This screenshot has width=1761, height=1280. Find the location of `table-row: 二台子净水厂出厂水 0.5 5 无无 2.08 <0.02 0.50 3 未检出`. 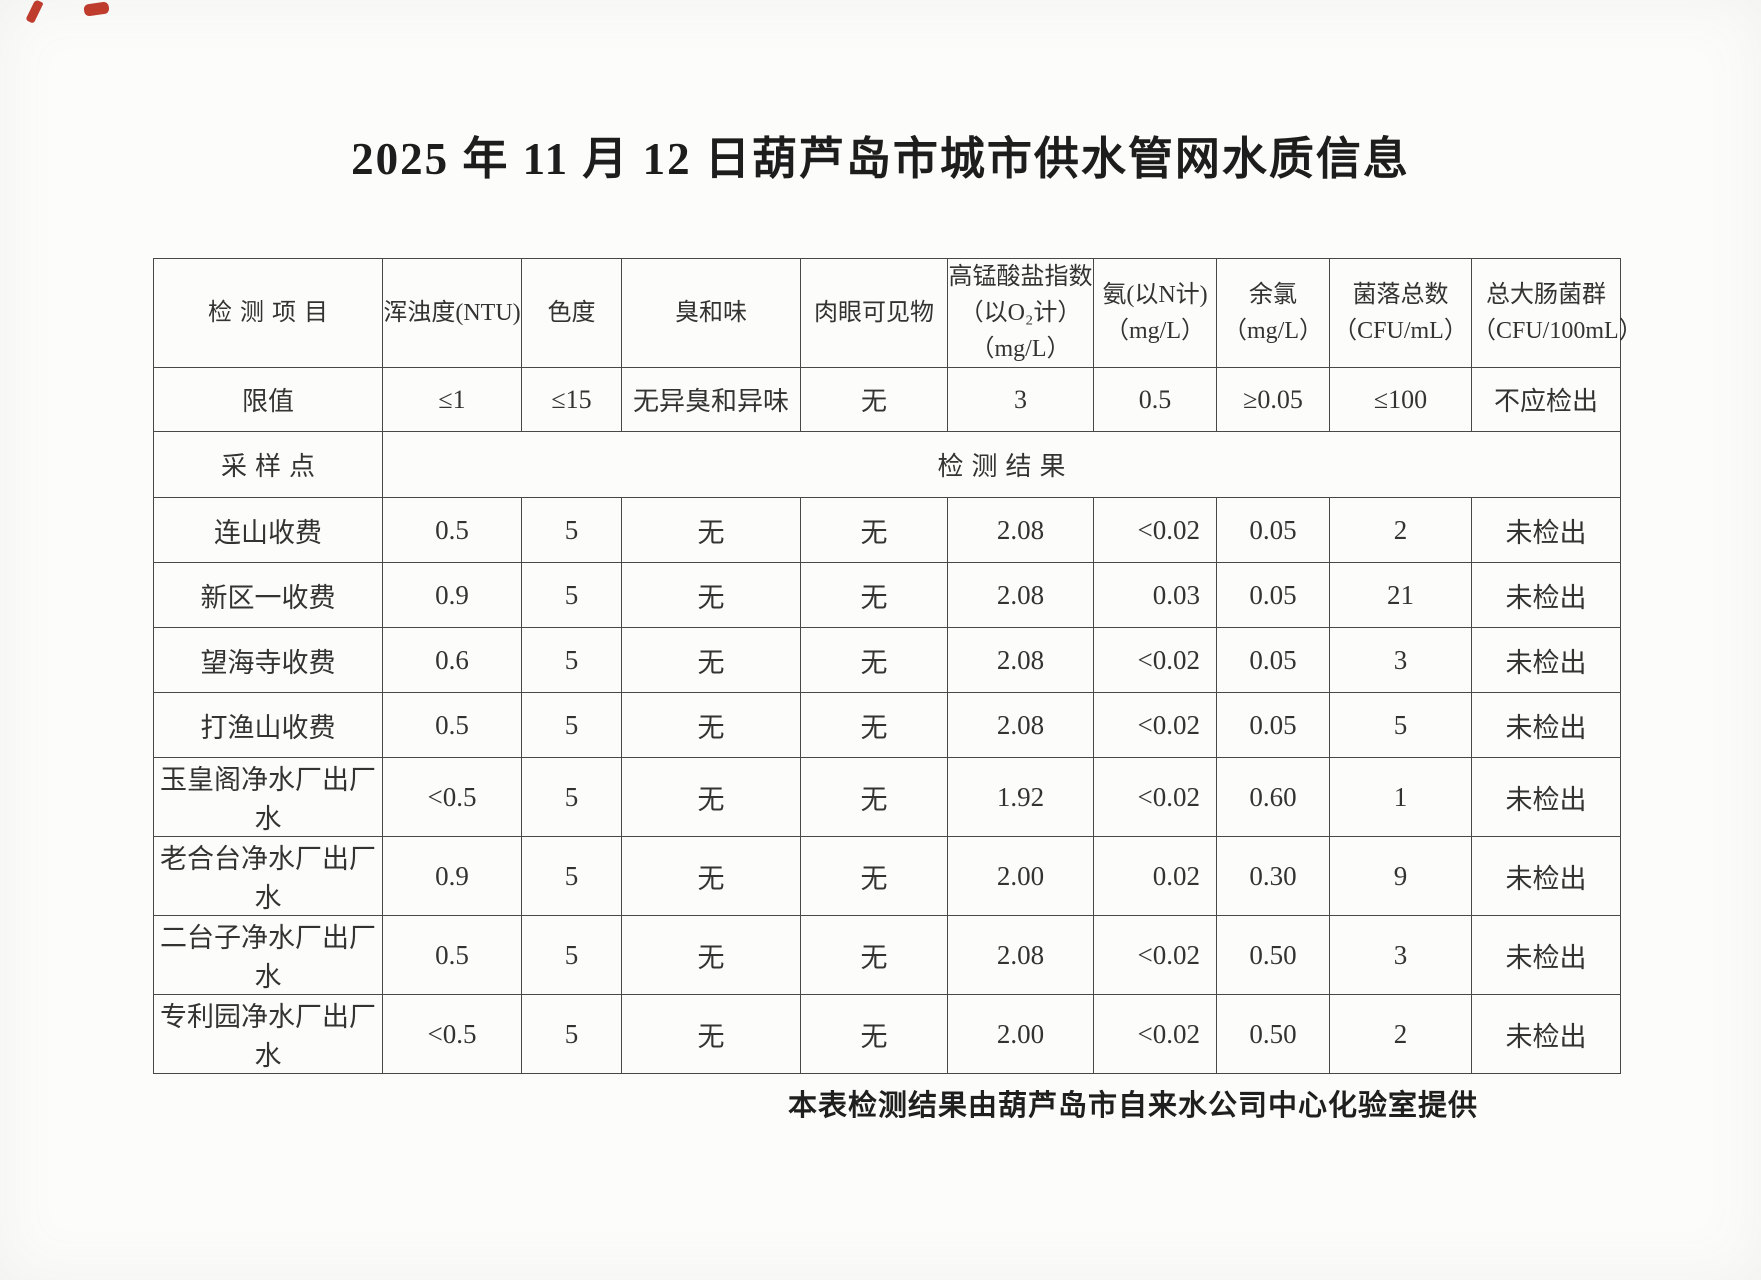

table-row: 二台子净水厂出厂水 0.5 5 无无 2.08 <0.02 0.50 3 未检出 is located at coordinates (887, 955).